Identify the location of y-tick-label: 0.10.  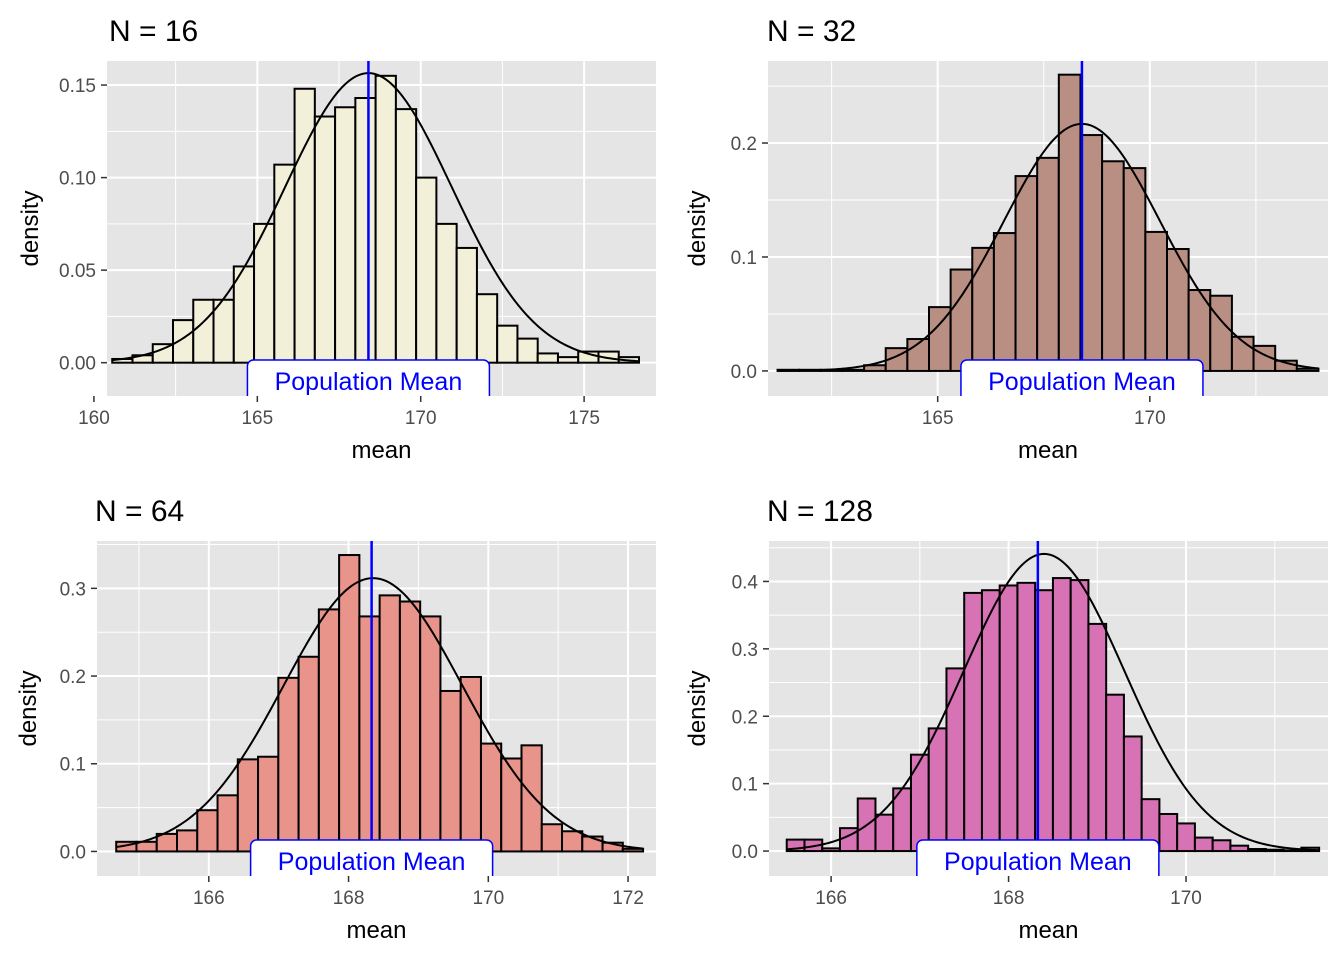
(77, 179).